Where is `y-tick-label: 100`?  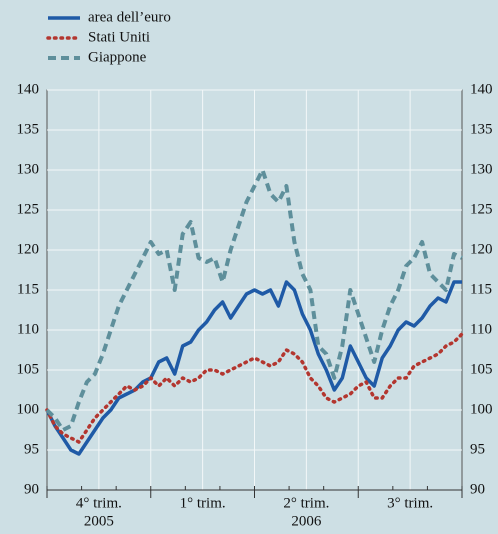 y-tick-label: 100 is located at coordinates (28, 409).